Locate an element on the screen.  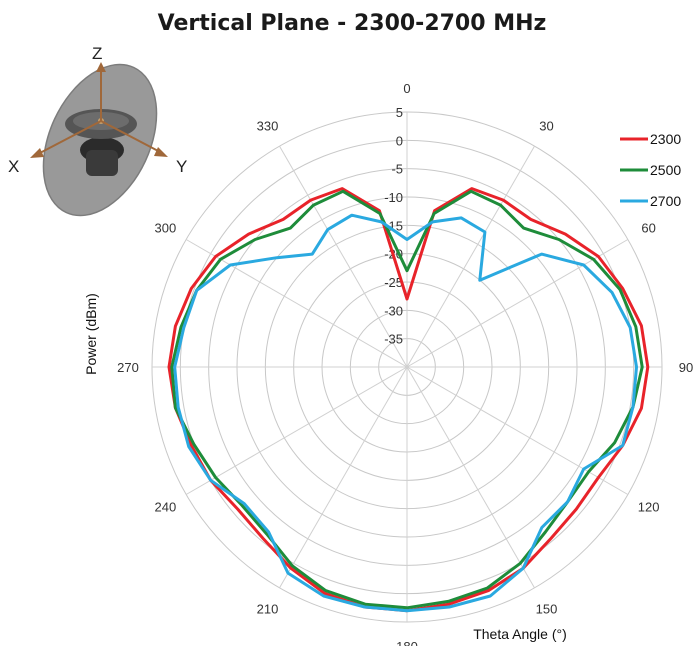
angle-tick-label: 270 is located at coordinates (128, 367).